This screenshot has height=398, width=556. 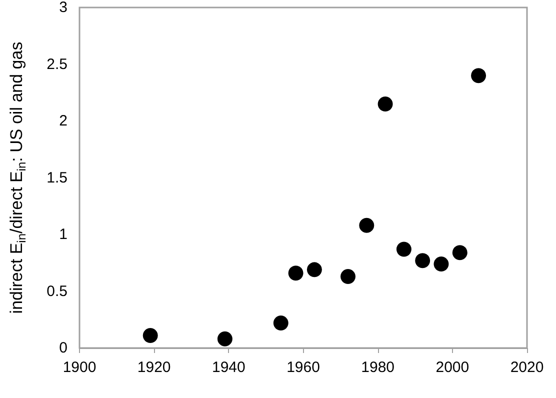 I want to click on y-tick-label: 3, so click(x=63, y=8).